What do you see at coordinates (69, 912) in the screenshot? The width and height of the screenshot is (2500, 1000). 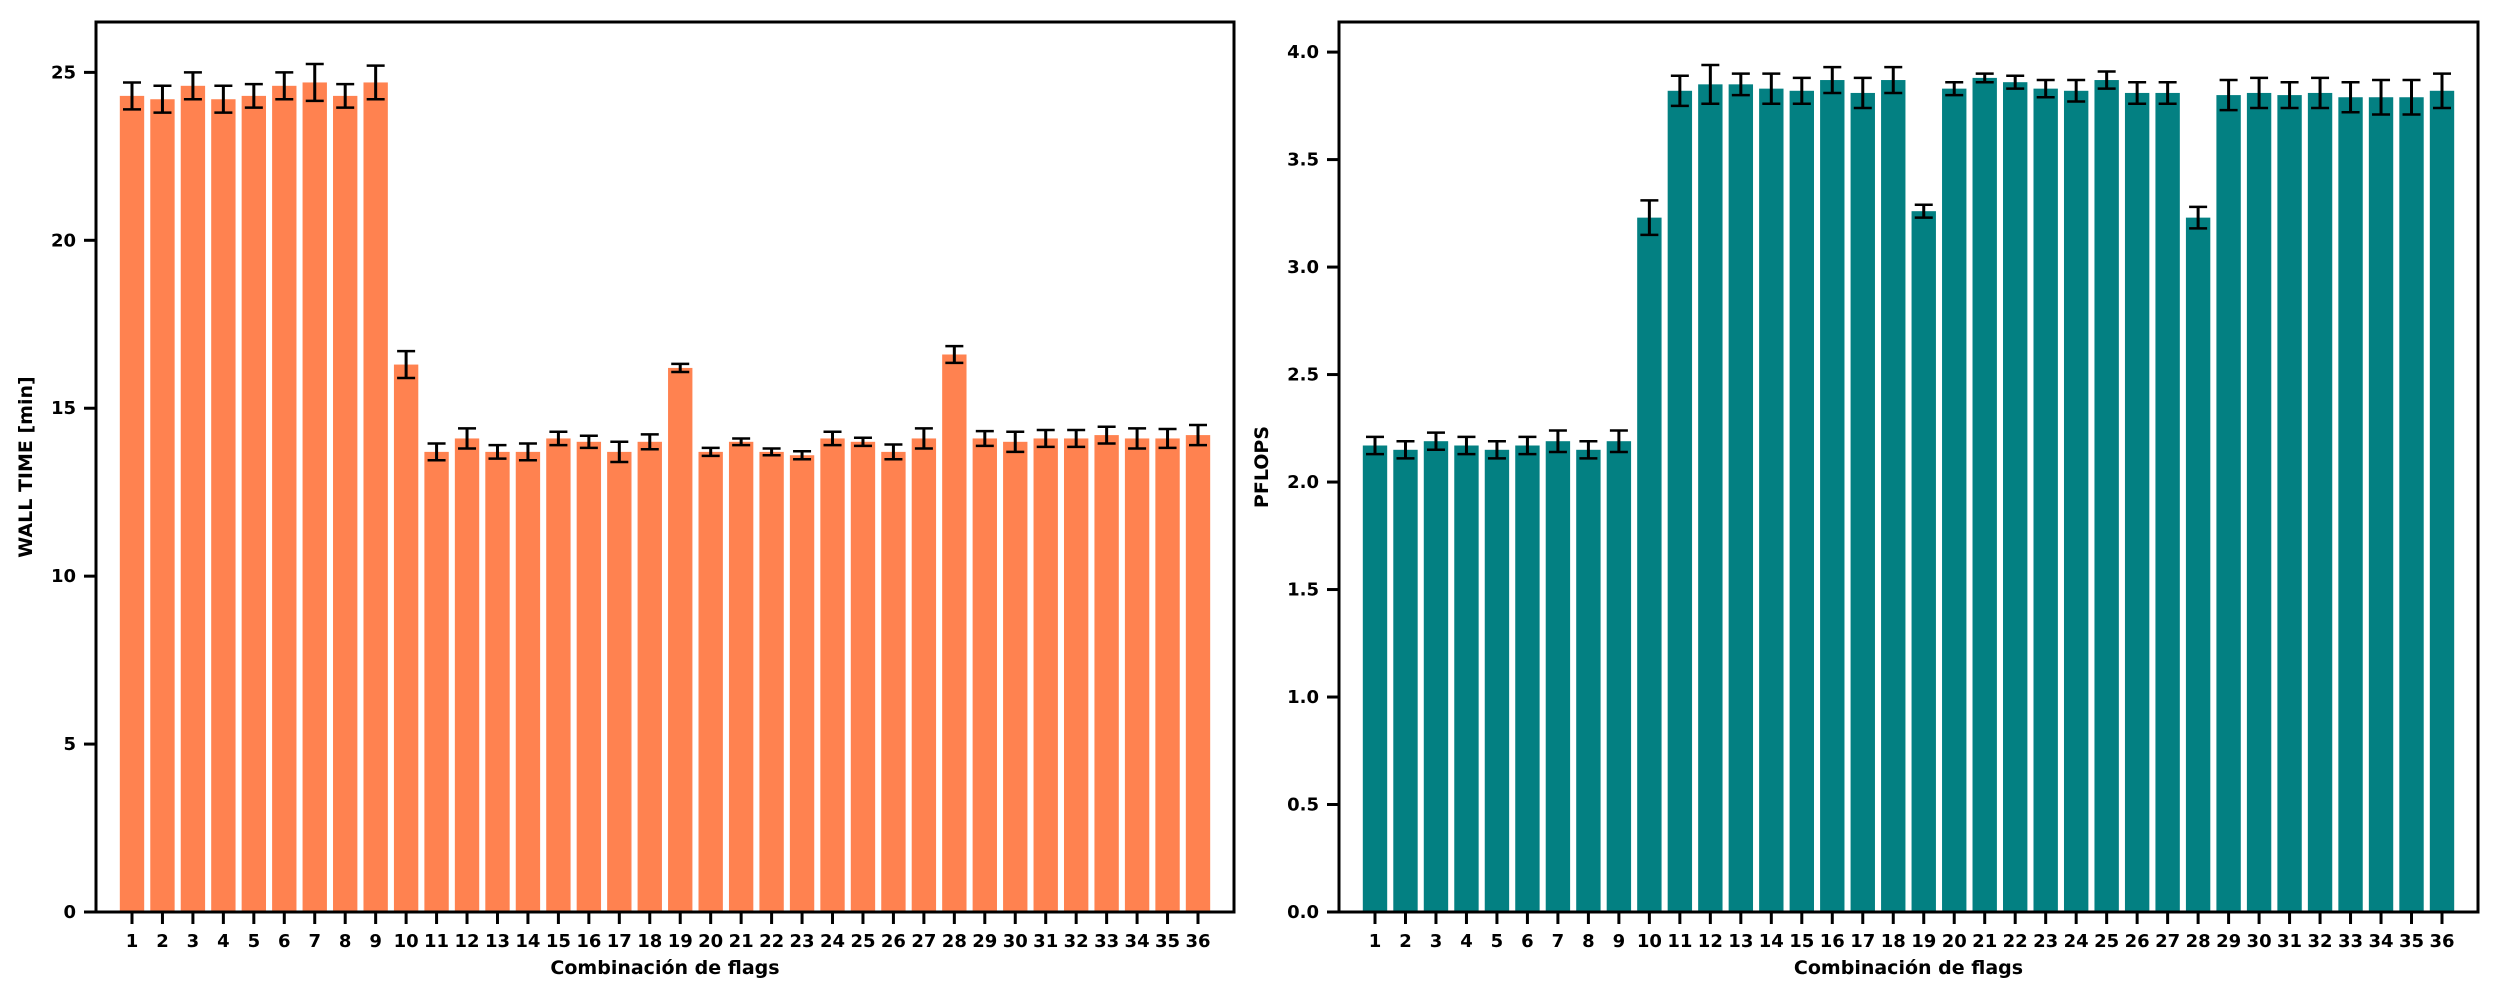 I see `y-tick-label: 0` at bounding box center [69, 912].